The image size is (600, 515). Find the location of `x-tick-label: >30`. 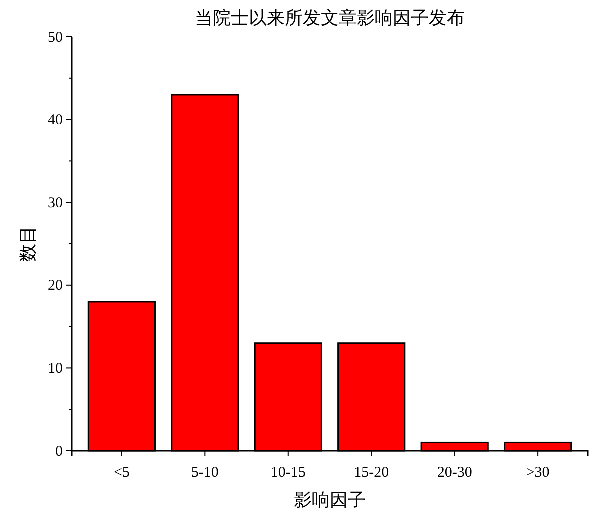

x-tick-label: >30 is located at coordinates (538, 473).